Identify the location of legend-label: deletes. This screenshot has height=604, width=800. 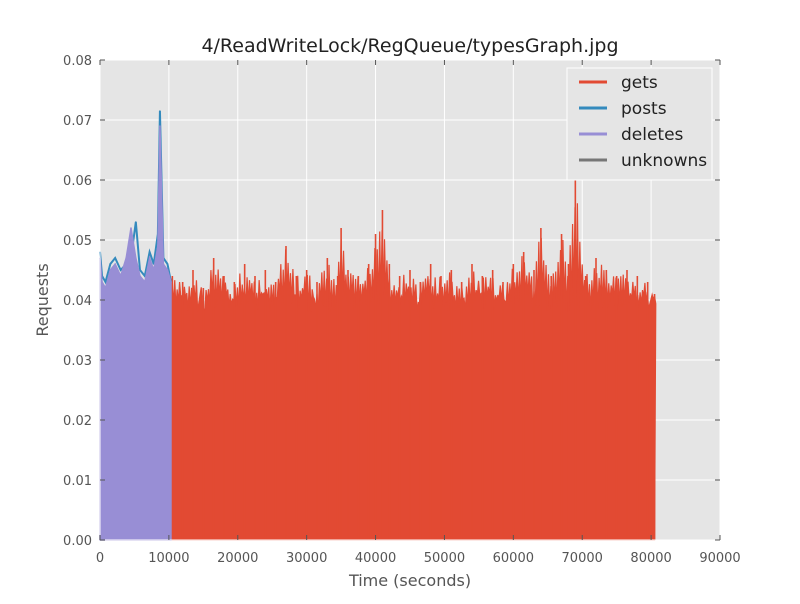
(652, 135).